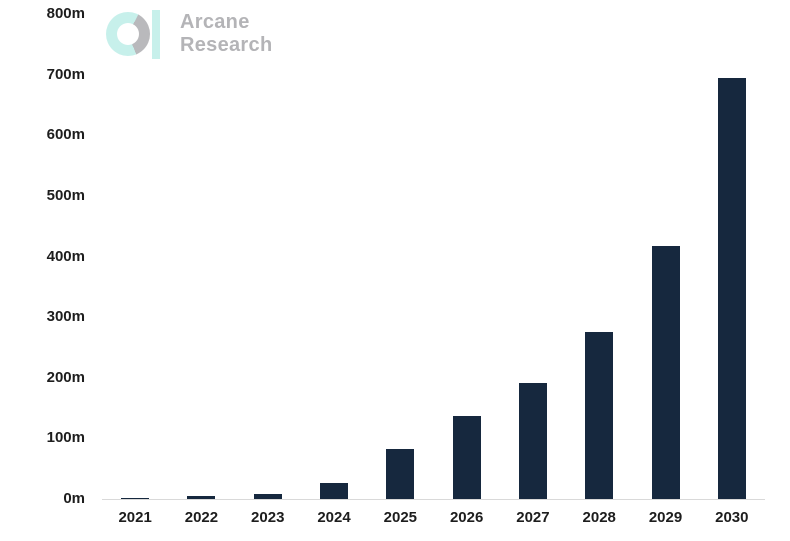 This screenshot has height=541, width=790. What do you see at coordinates (156, 34) in the screenshot?
I see `logo-stem-shape` at bounding box center [156, 34].